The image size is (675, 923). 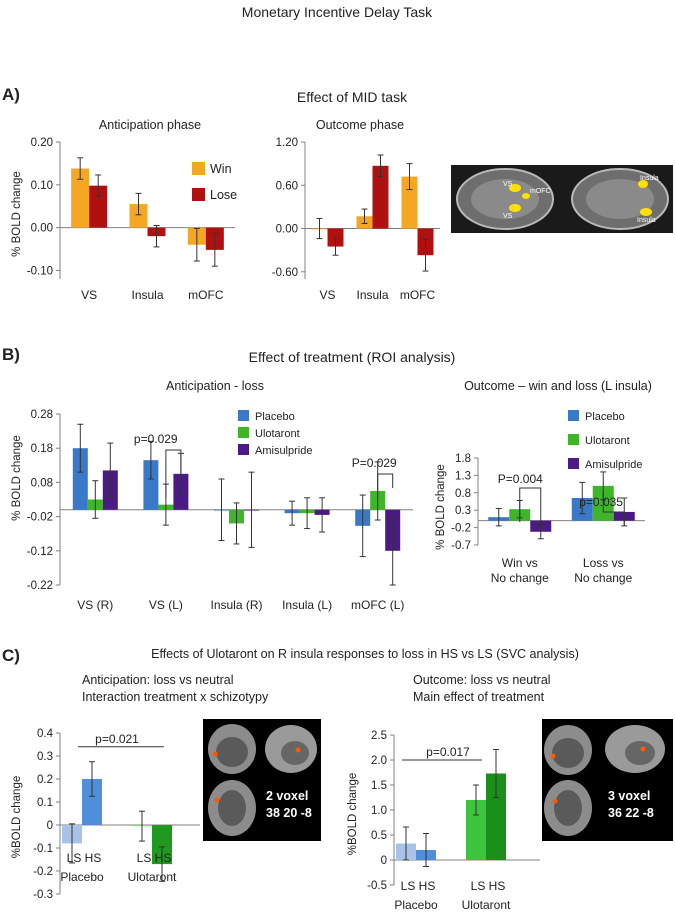 What do you see at coordinates (463, 459) in the screenshot?
I see `b2-ytick-label: 1.8` at bounding box center [463, 459].